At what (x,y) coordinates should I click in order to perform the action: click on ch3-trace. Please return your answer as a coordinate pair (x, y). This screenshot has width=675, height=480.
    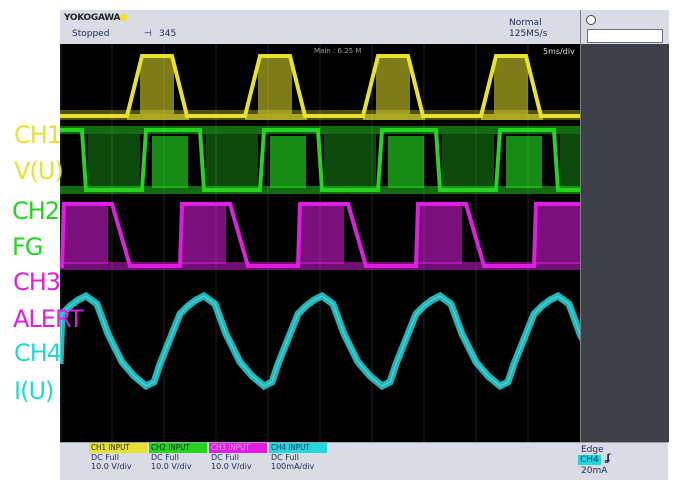
    Looking at the image, I should click on (332, 235).